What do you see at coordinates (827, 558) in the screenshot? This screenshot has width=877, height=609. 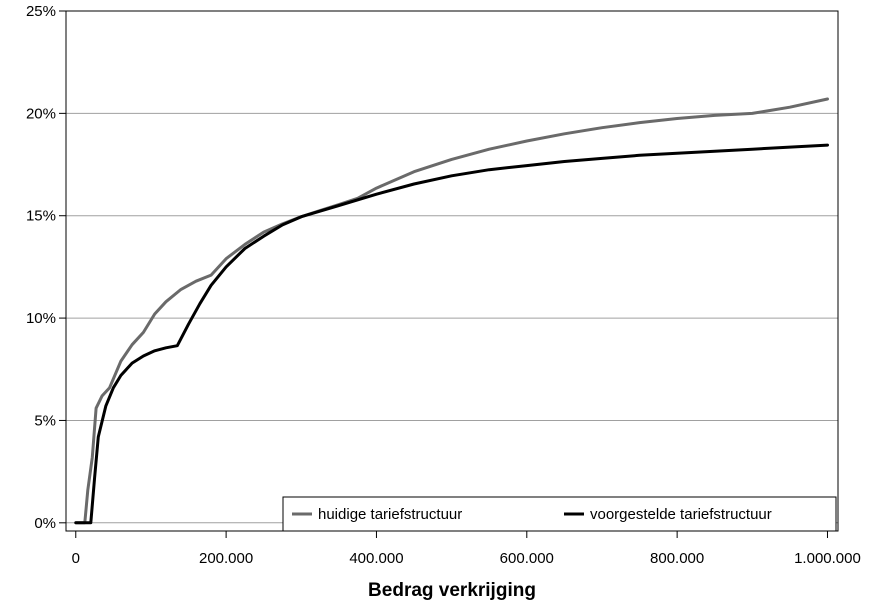 I see `x-tick-label: 1.000.000` at bounding box center [827, 558].